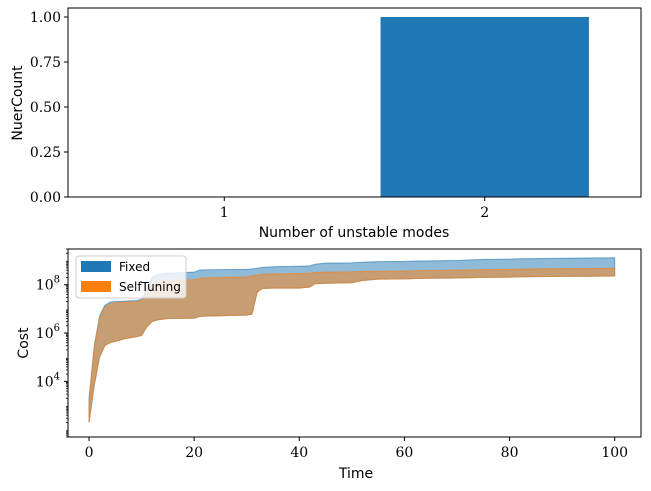  What do you see at coordinates (405, 453) in the screenshot?
I see `bottom-x-tick-label: 60` at bounding box center [405, 453].